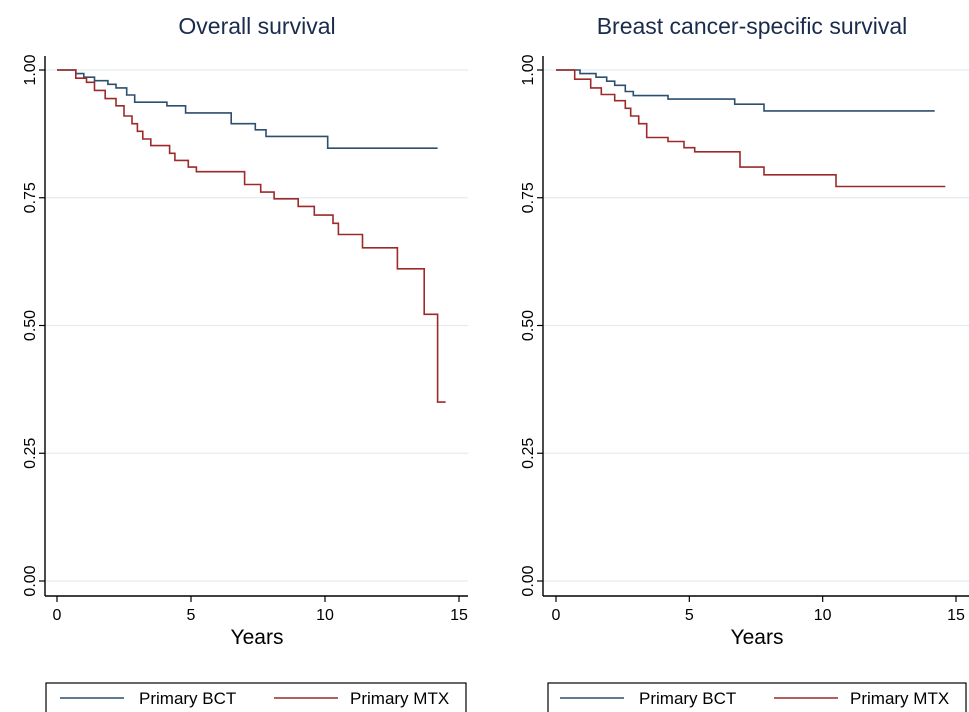 The width and height of the screenshot is (969, 712). What do you see at coordinates (752, 26) in the screenshot?
I see `chart-title: Breast cancer-specific survival` at bounding box center [752, 26].